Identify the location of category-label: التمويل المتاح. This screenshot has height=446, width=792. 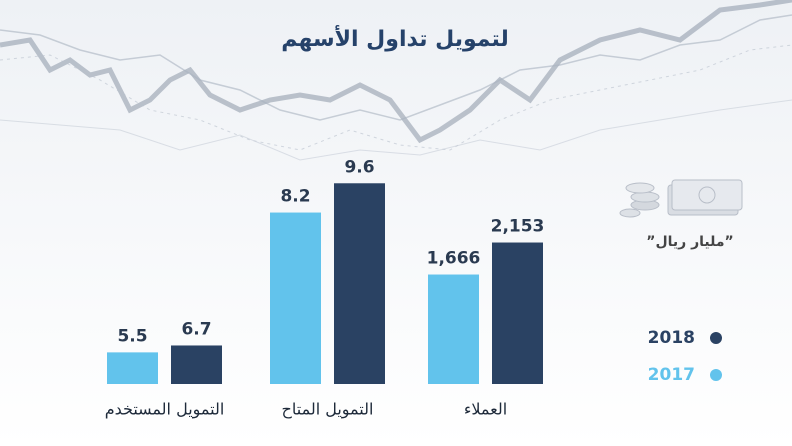
(328, 410).